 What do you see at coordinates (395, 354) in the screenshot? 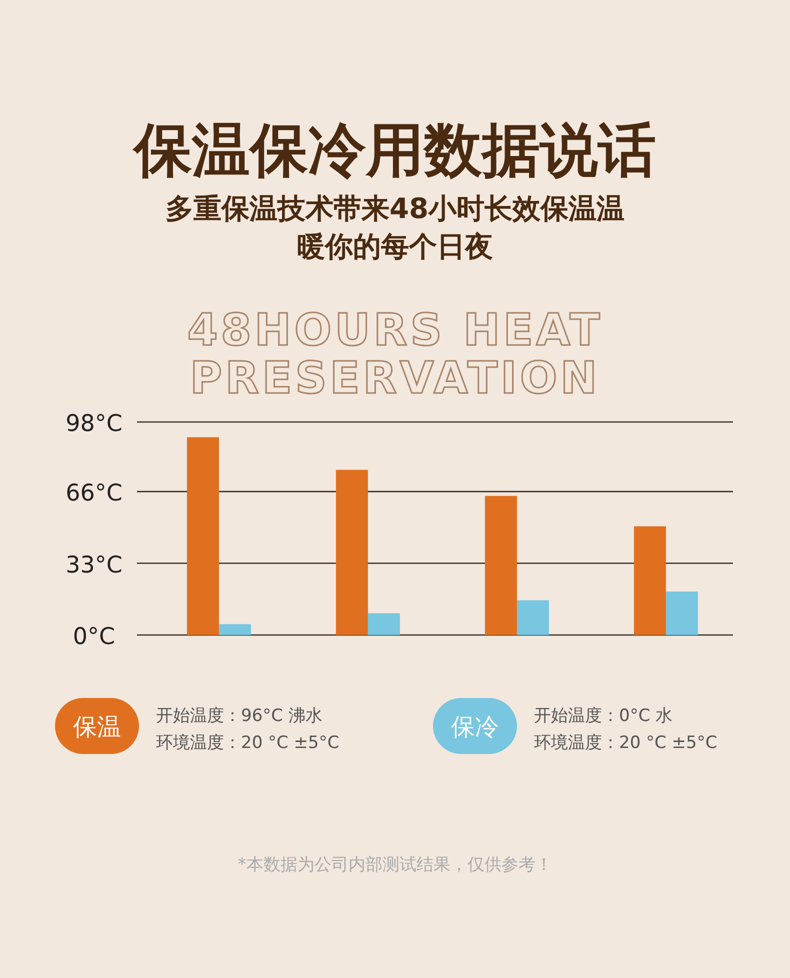
I see `text: 48HOURS HEAT PRESERVATION` at bounding box center [395, 354].